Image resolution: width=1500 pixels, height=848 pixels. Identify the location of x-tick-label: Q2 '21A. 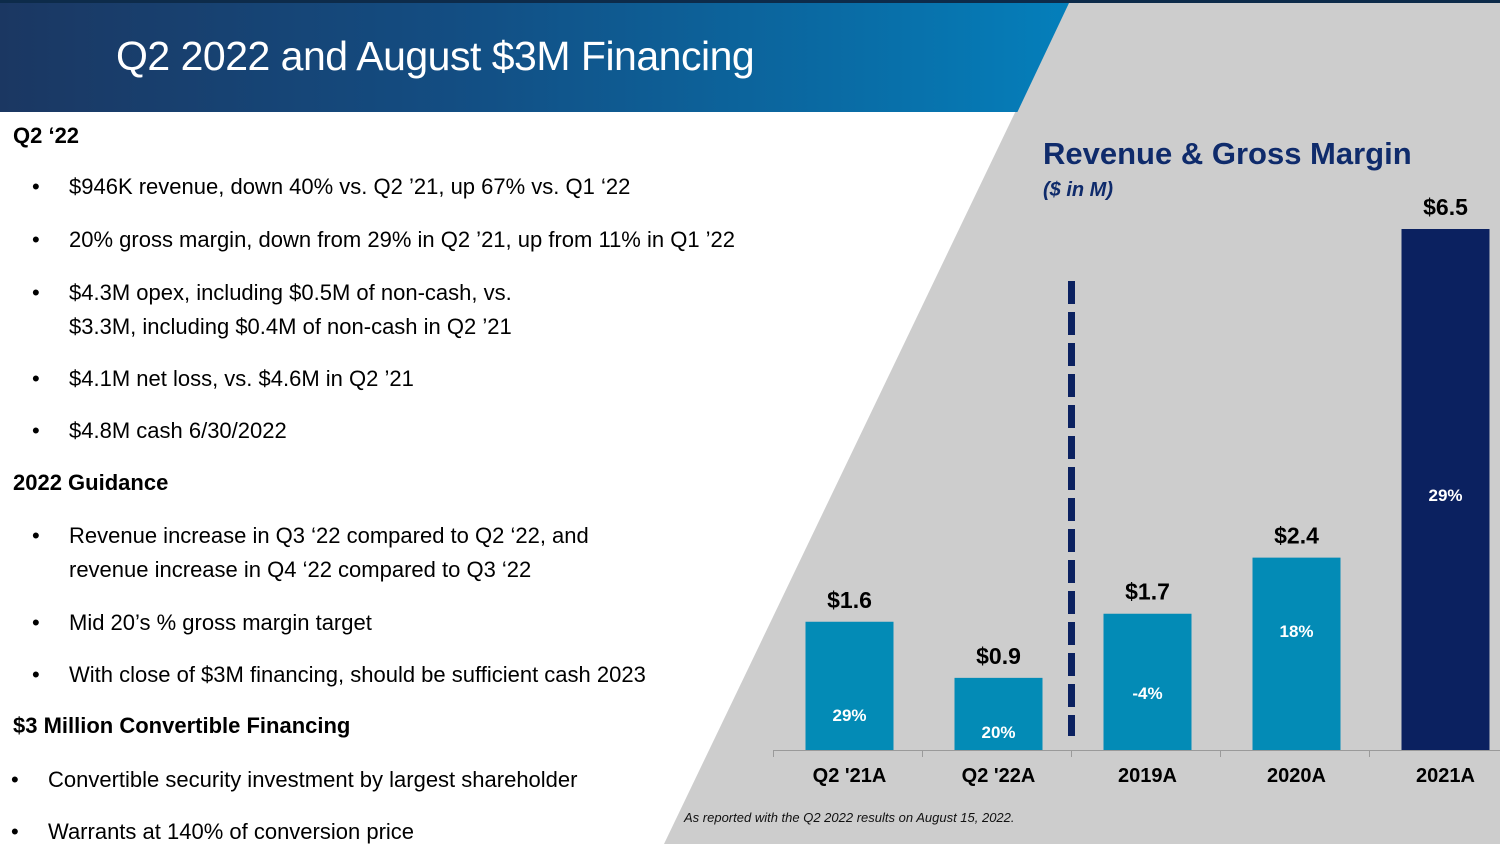
(850, 776).